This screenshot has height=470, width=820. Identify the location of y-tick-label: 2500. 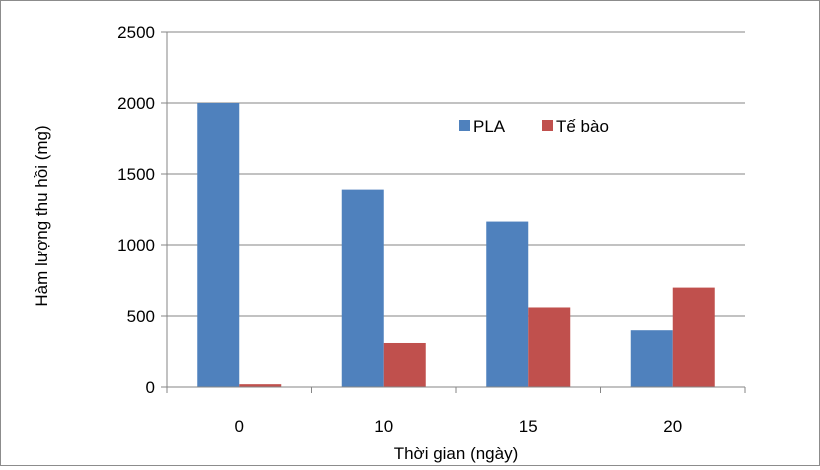
(136, 32).